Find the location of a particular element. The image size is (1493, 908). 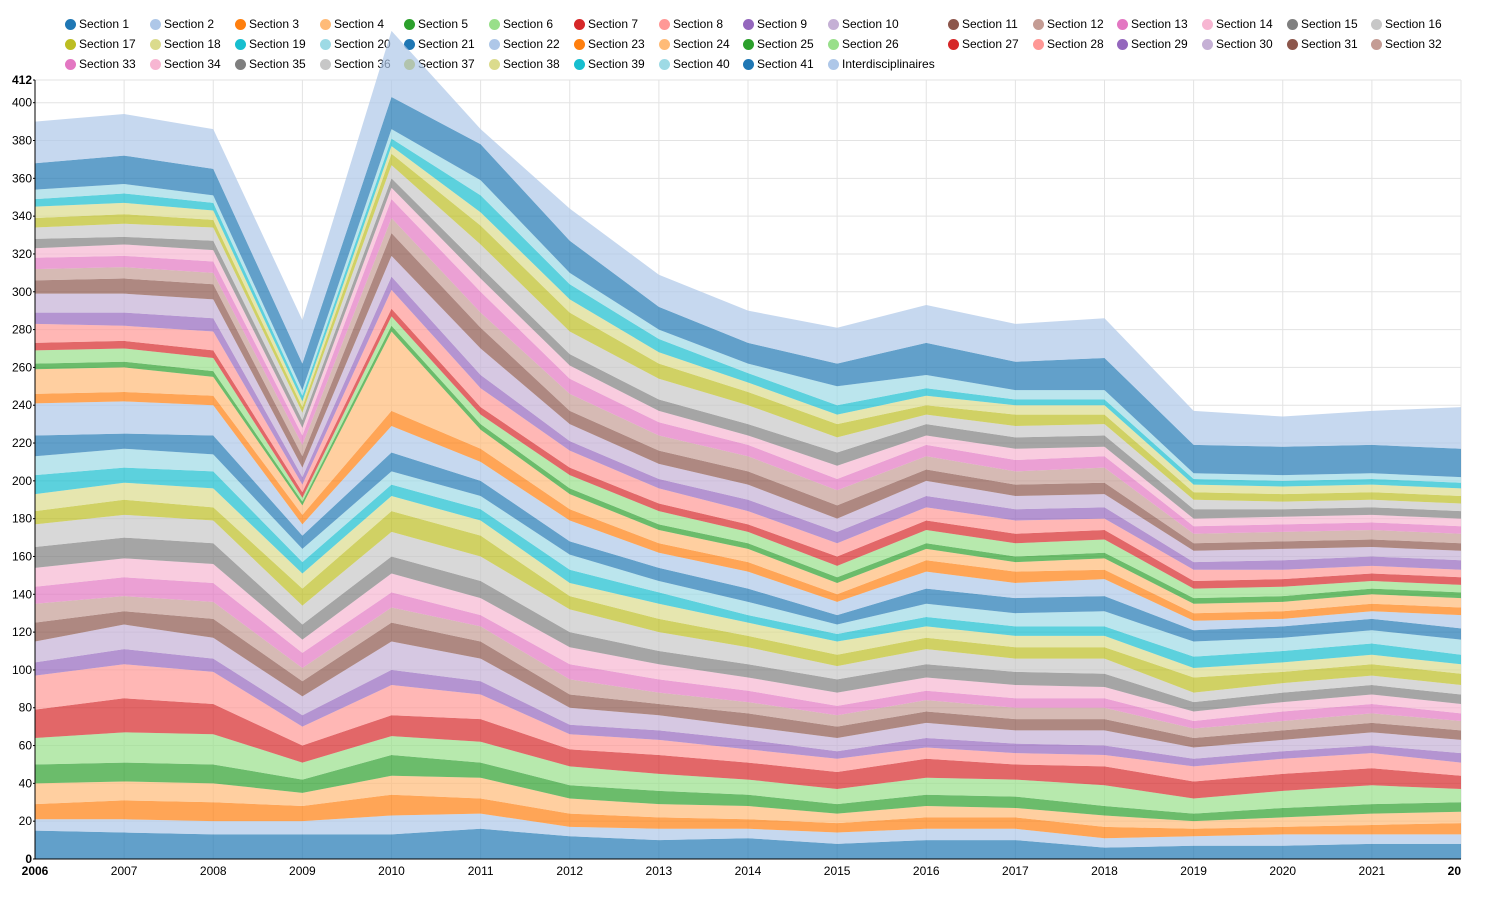

legend-item: Section 12 is located at coordinates (1068, 24).